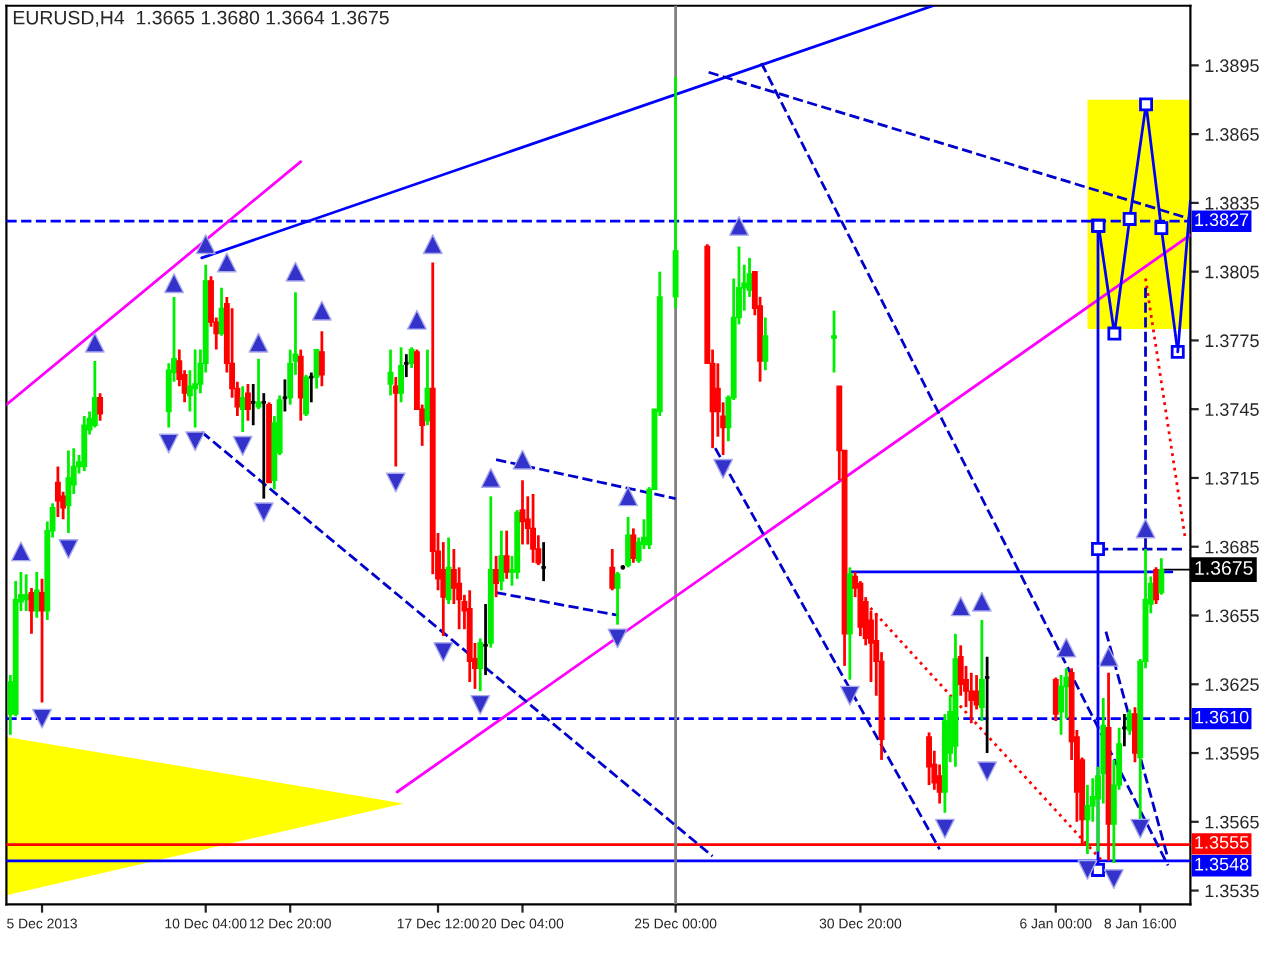 This screenshot has width=1280, height=960. I want to click on y-tick-label: 1.3685, so click(1232, 547).